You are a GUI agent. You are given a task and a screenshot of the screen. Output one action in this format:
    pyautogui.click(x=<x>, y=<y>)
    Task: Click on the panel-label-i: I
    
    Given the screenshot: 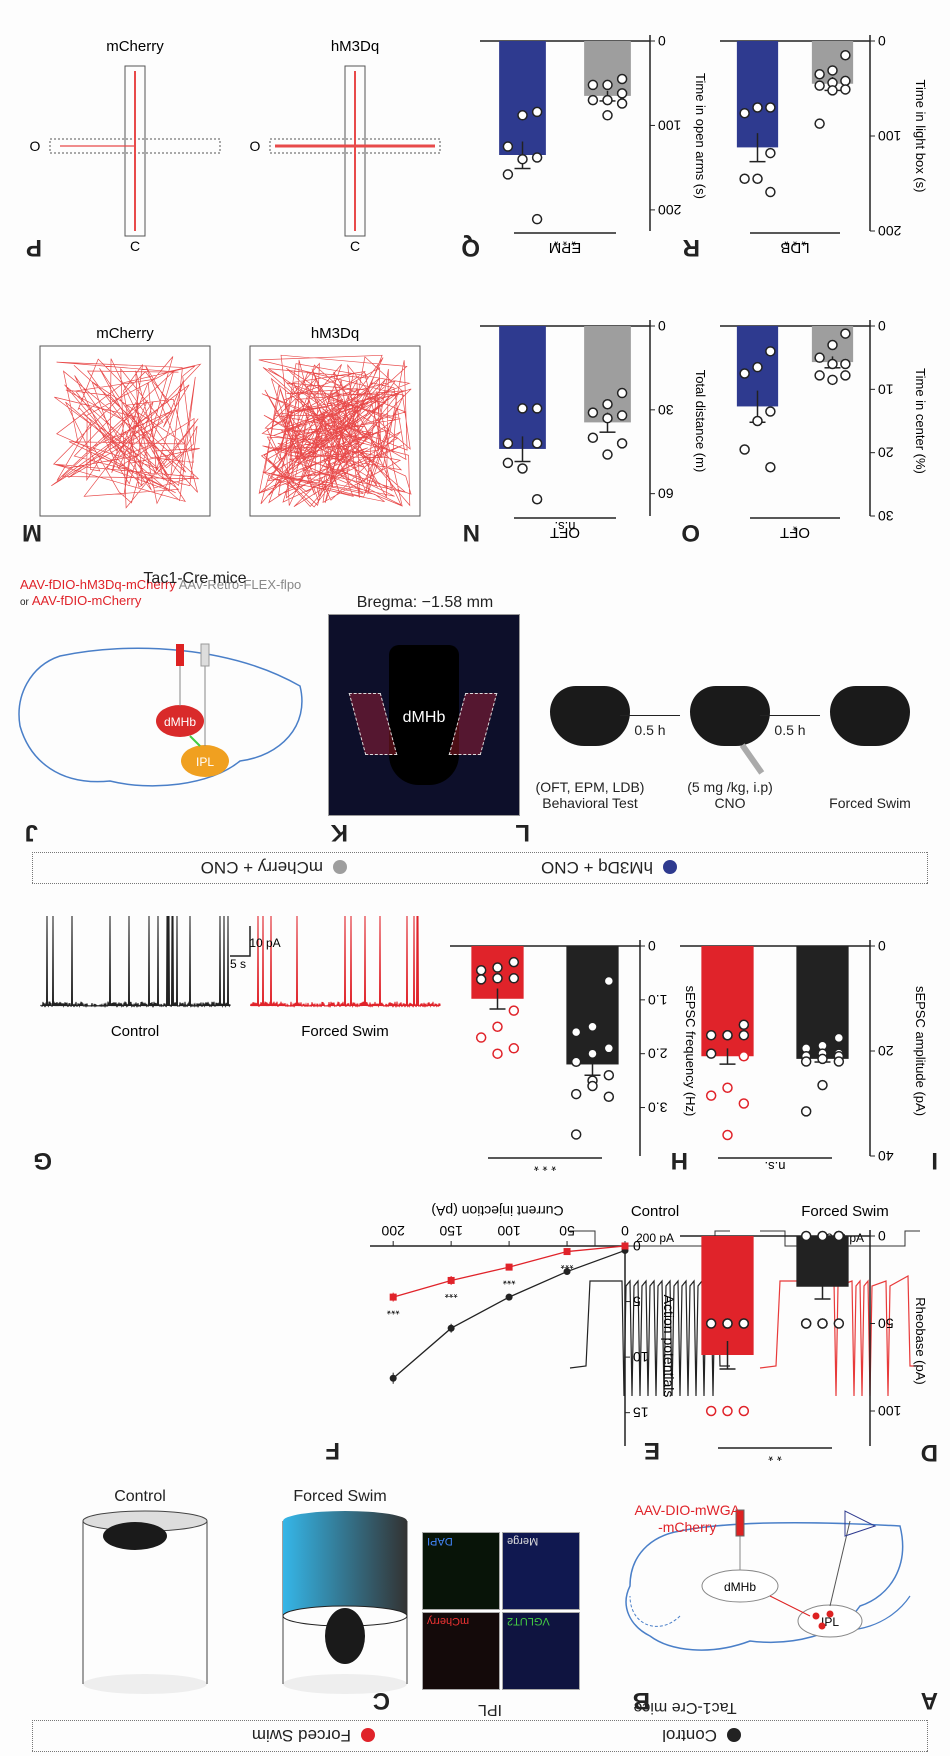 What is the action you would take?
    pyautogui.click(x=934, y=1160)
    